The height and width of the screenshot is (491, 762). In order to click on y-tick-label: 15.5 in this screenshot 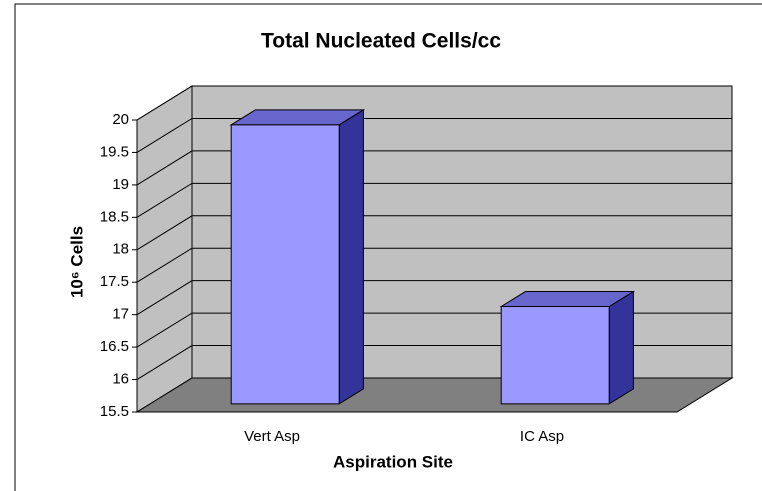, I will do `click(114, 411)`.